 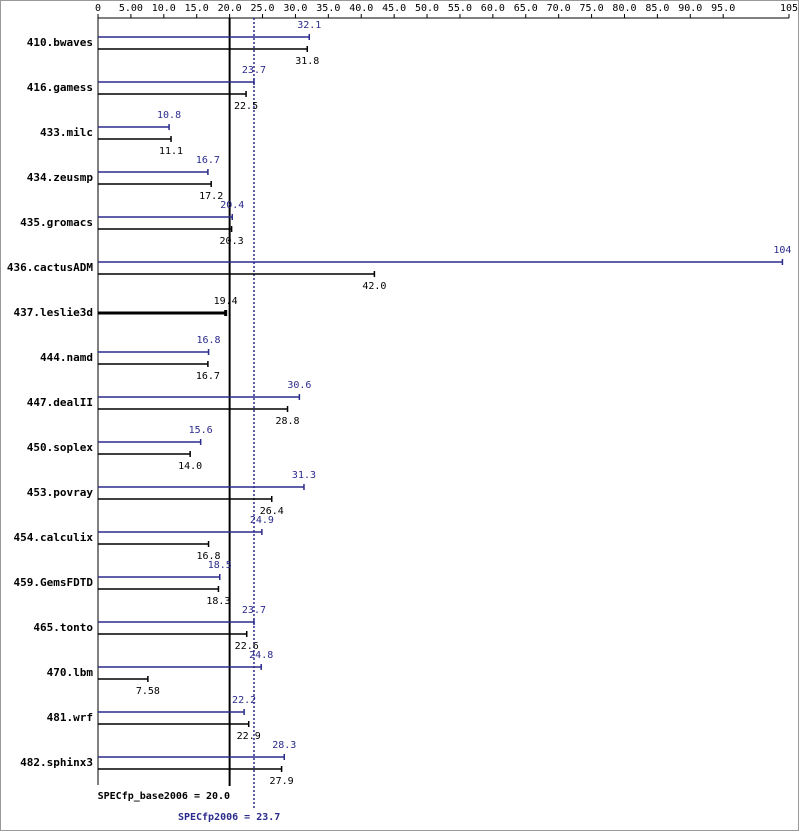 What do you see at coordinates (592, 8) in the screenshot?
I see `x-tick-label: 75.0` at bounding box center [592, 8].